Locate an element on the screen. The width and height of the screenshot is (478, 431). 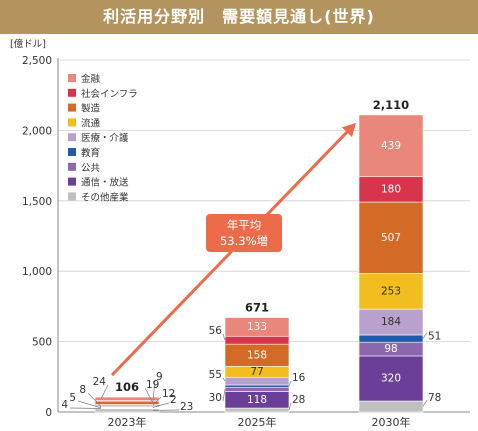
segment-value-label: 158 is located at coordinates (257, 355).